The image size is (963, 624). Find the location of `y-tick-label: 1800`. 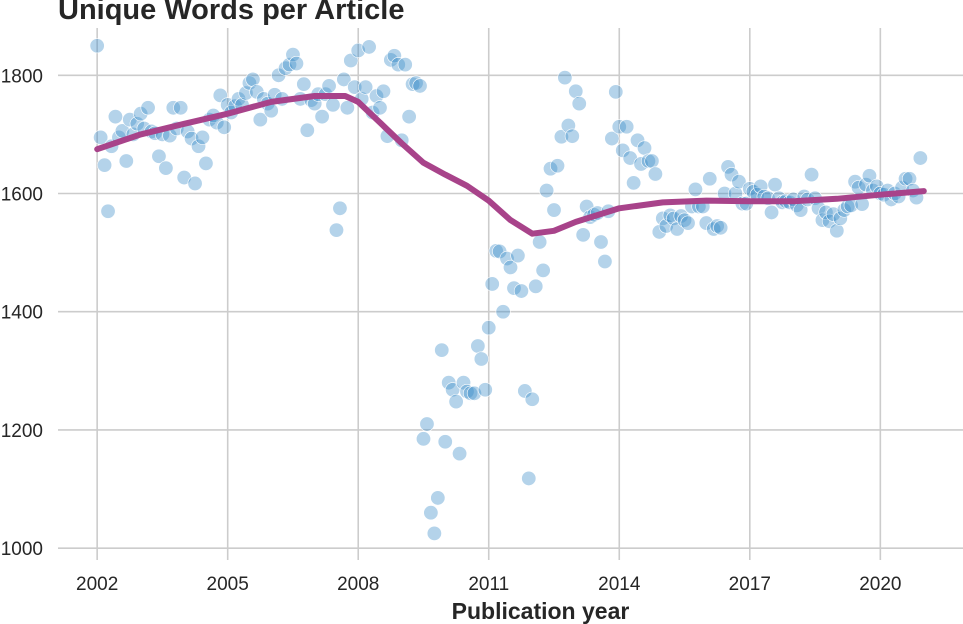

y-tick-label: 1800 is located at coordinates (22, 76).